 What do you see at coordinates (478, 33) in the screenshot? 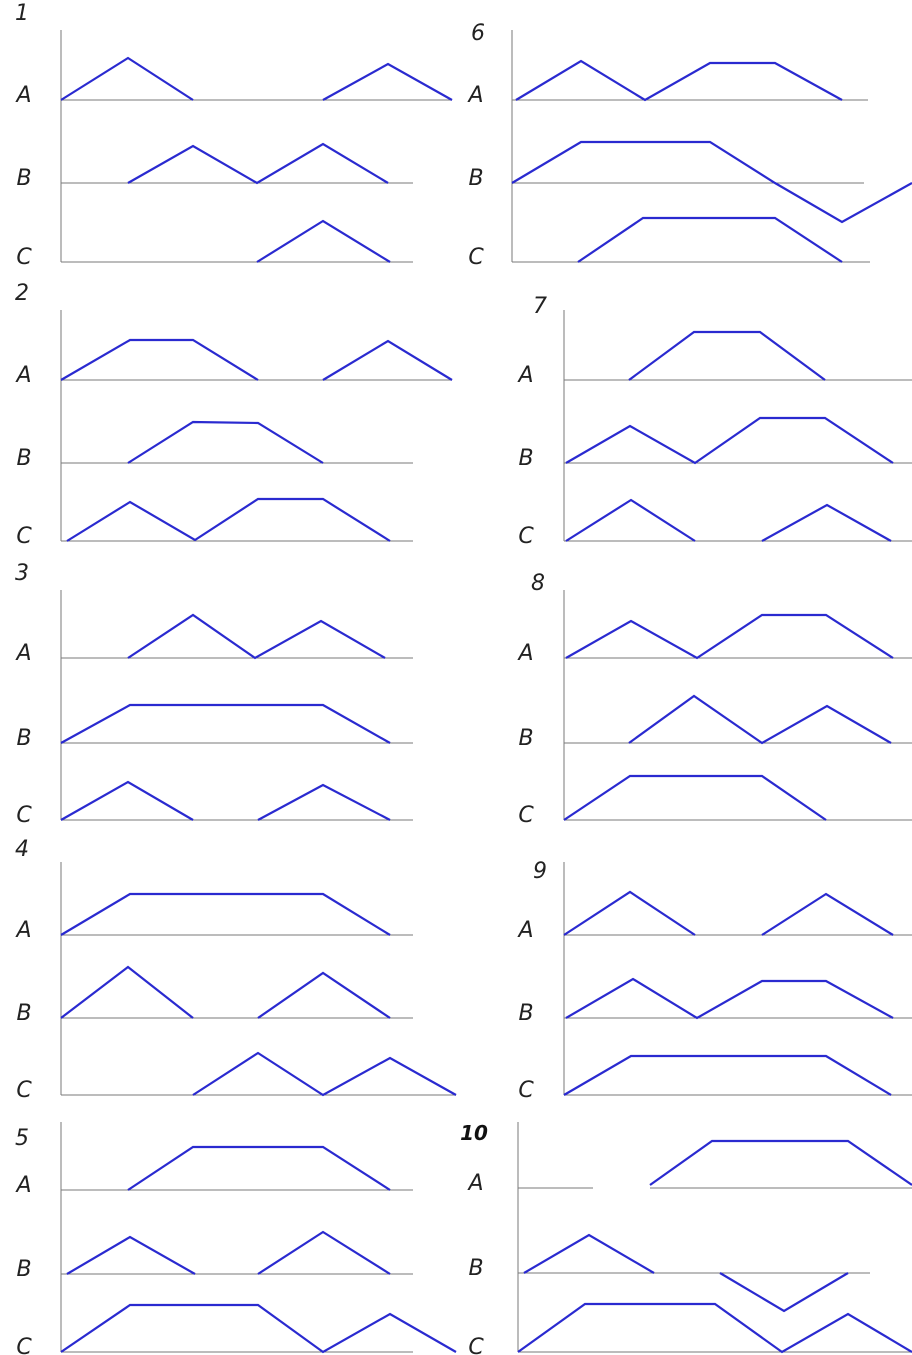
I see `panel-number: 6` at bounding box center [478, 33].